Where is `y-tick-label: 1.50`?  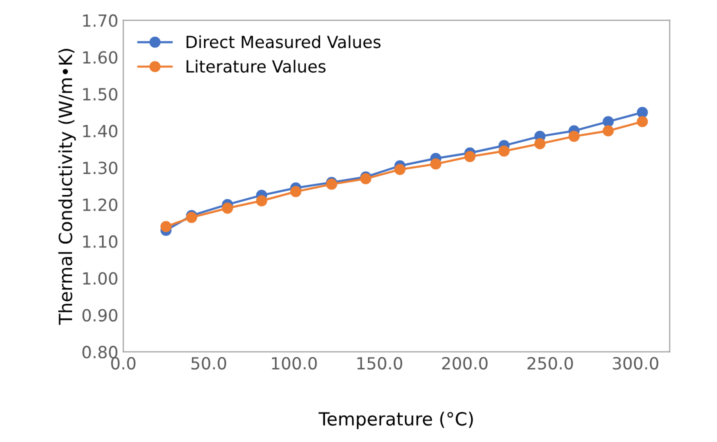 y-tick-label: 1.50 is located at coordinates (100, 94).